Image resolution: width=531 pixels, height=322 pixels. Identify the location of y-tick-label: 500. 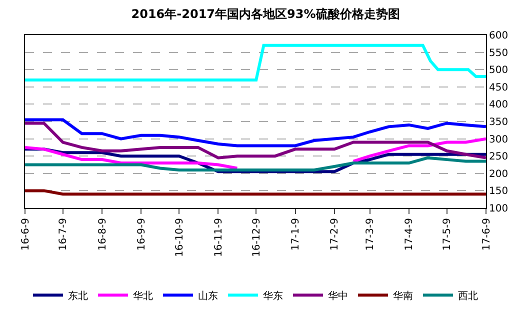
(498, 70).